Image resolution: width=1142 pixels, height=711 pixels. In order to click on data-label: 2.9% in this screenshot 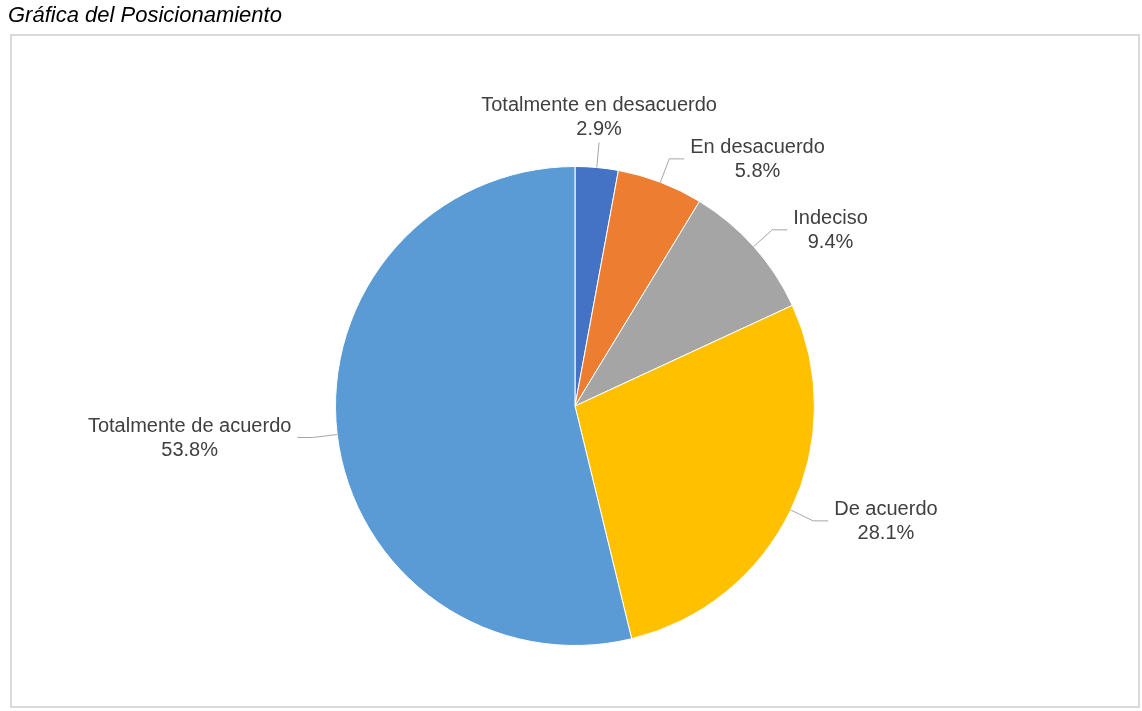, I will do `click(599, 127)`.